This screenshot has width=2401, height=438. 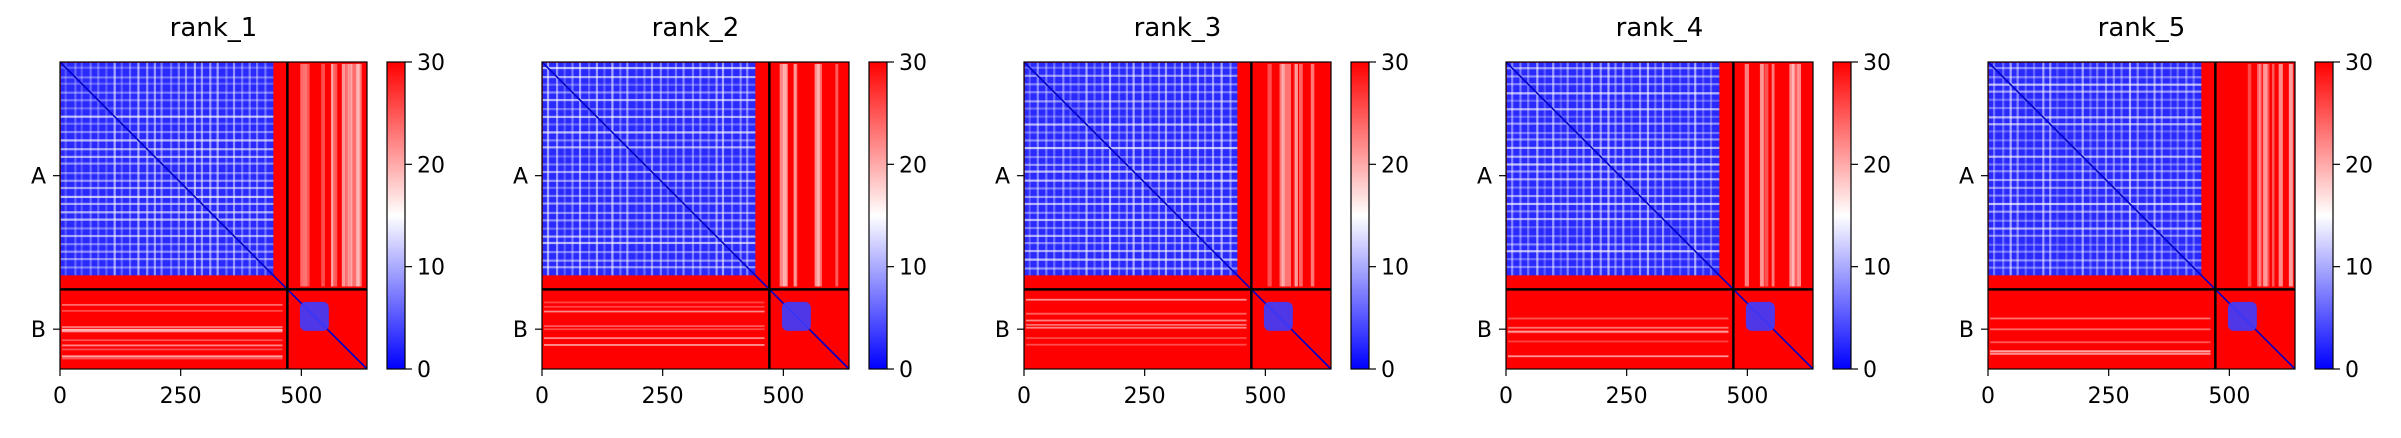 What do you see at coordinates (2095, 169) in the screenshot?
I see `chain-a-block` at bounding box center [2095, 169].